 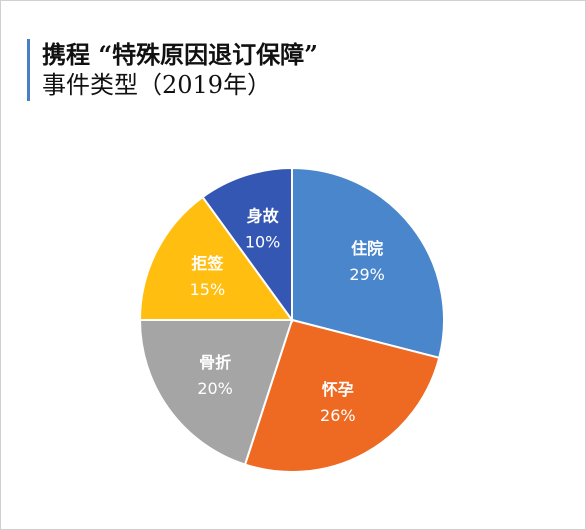 I want to click on pie-slice-value-2: 26%, so click(x=338, y=415).